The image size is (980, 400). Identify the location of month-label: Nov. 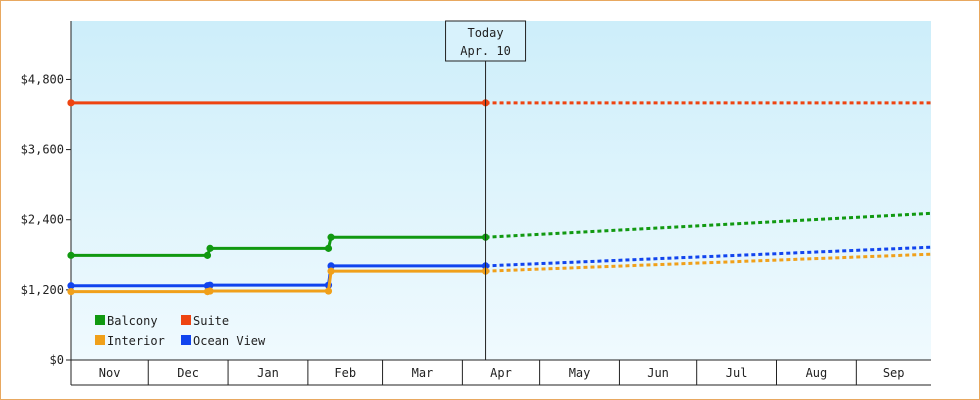
(110, 373).